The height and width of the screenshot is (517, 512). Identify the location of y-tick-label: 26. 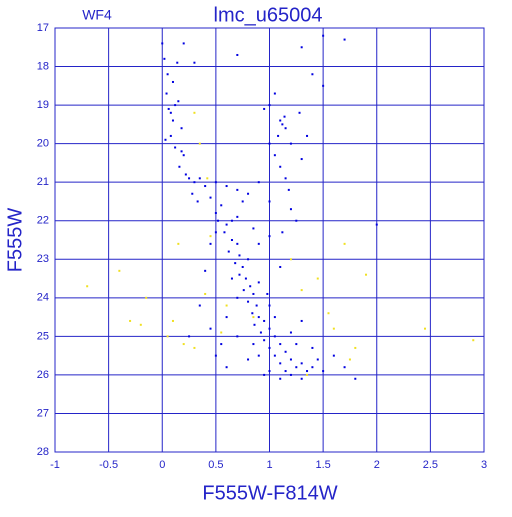
(43, 375).